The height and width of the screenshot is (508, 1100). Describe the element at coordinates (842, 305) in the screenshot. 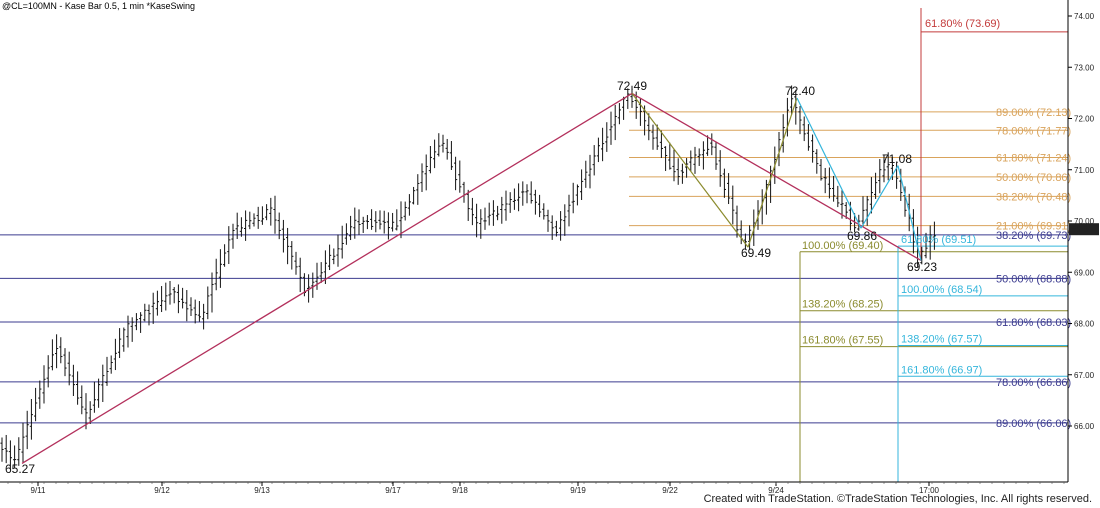

I see `olive-projection-label: 138.20% (68.25)` at that location.